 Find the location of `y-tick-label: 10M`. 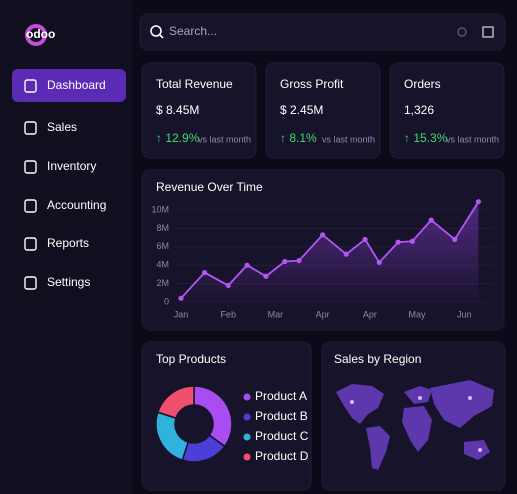

y-tick-label: 10M is located at coordinates (160, 209).